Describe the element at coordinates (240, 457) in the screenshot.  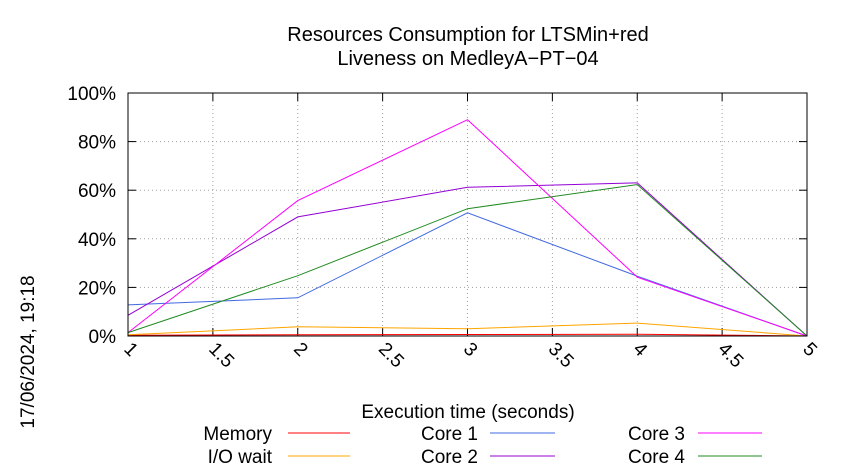
I see `legend-label-i-o-wait: I/O wait` at that location.